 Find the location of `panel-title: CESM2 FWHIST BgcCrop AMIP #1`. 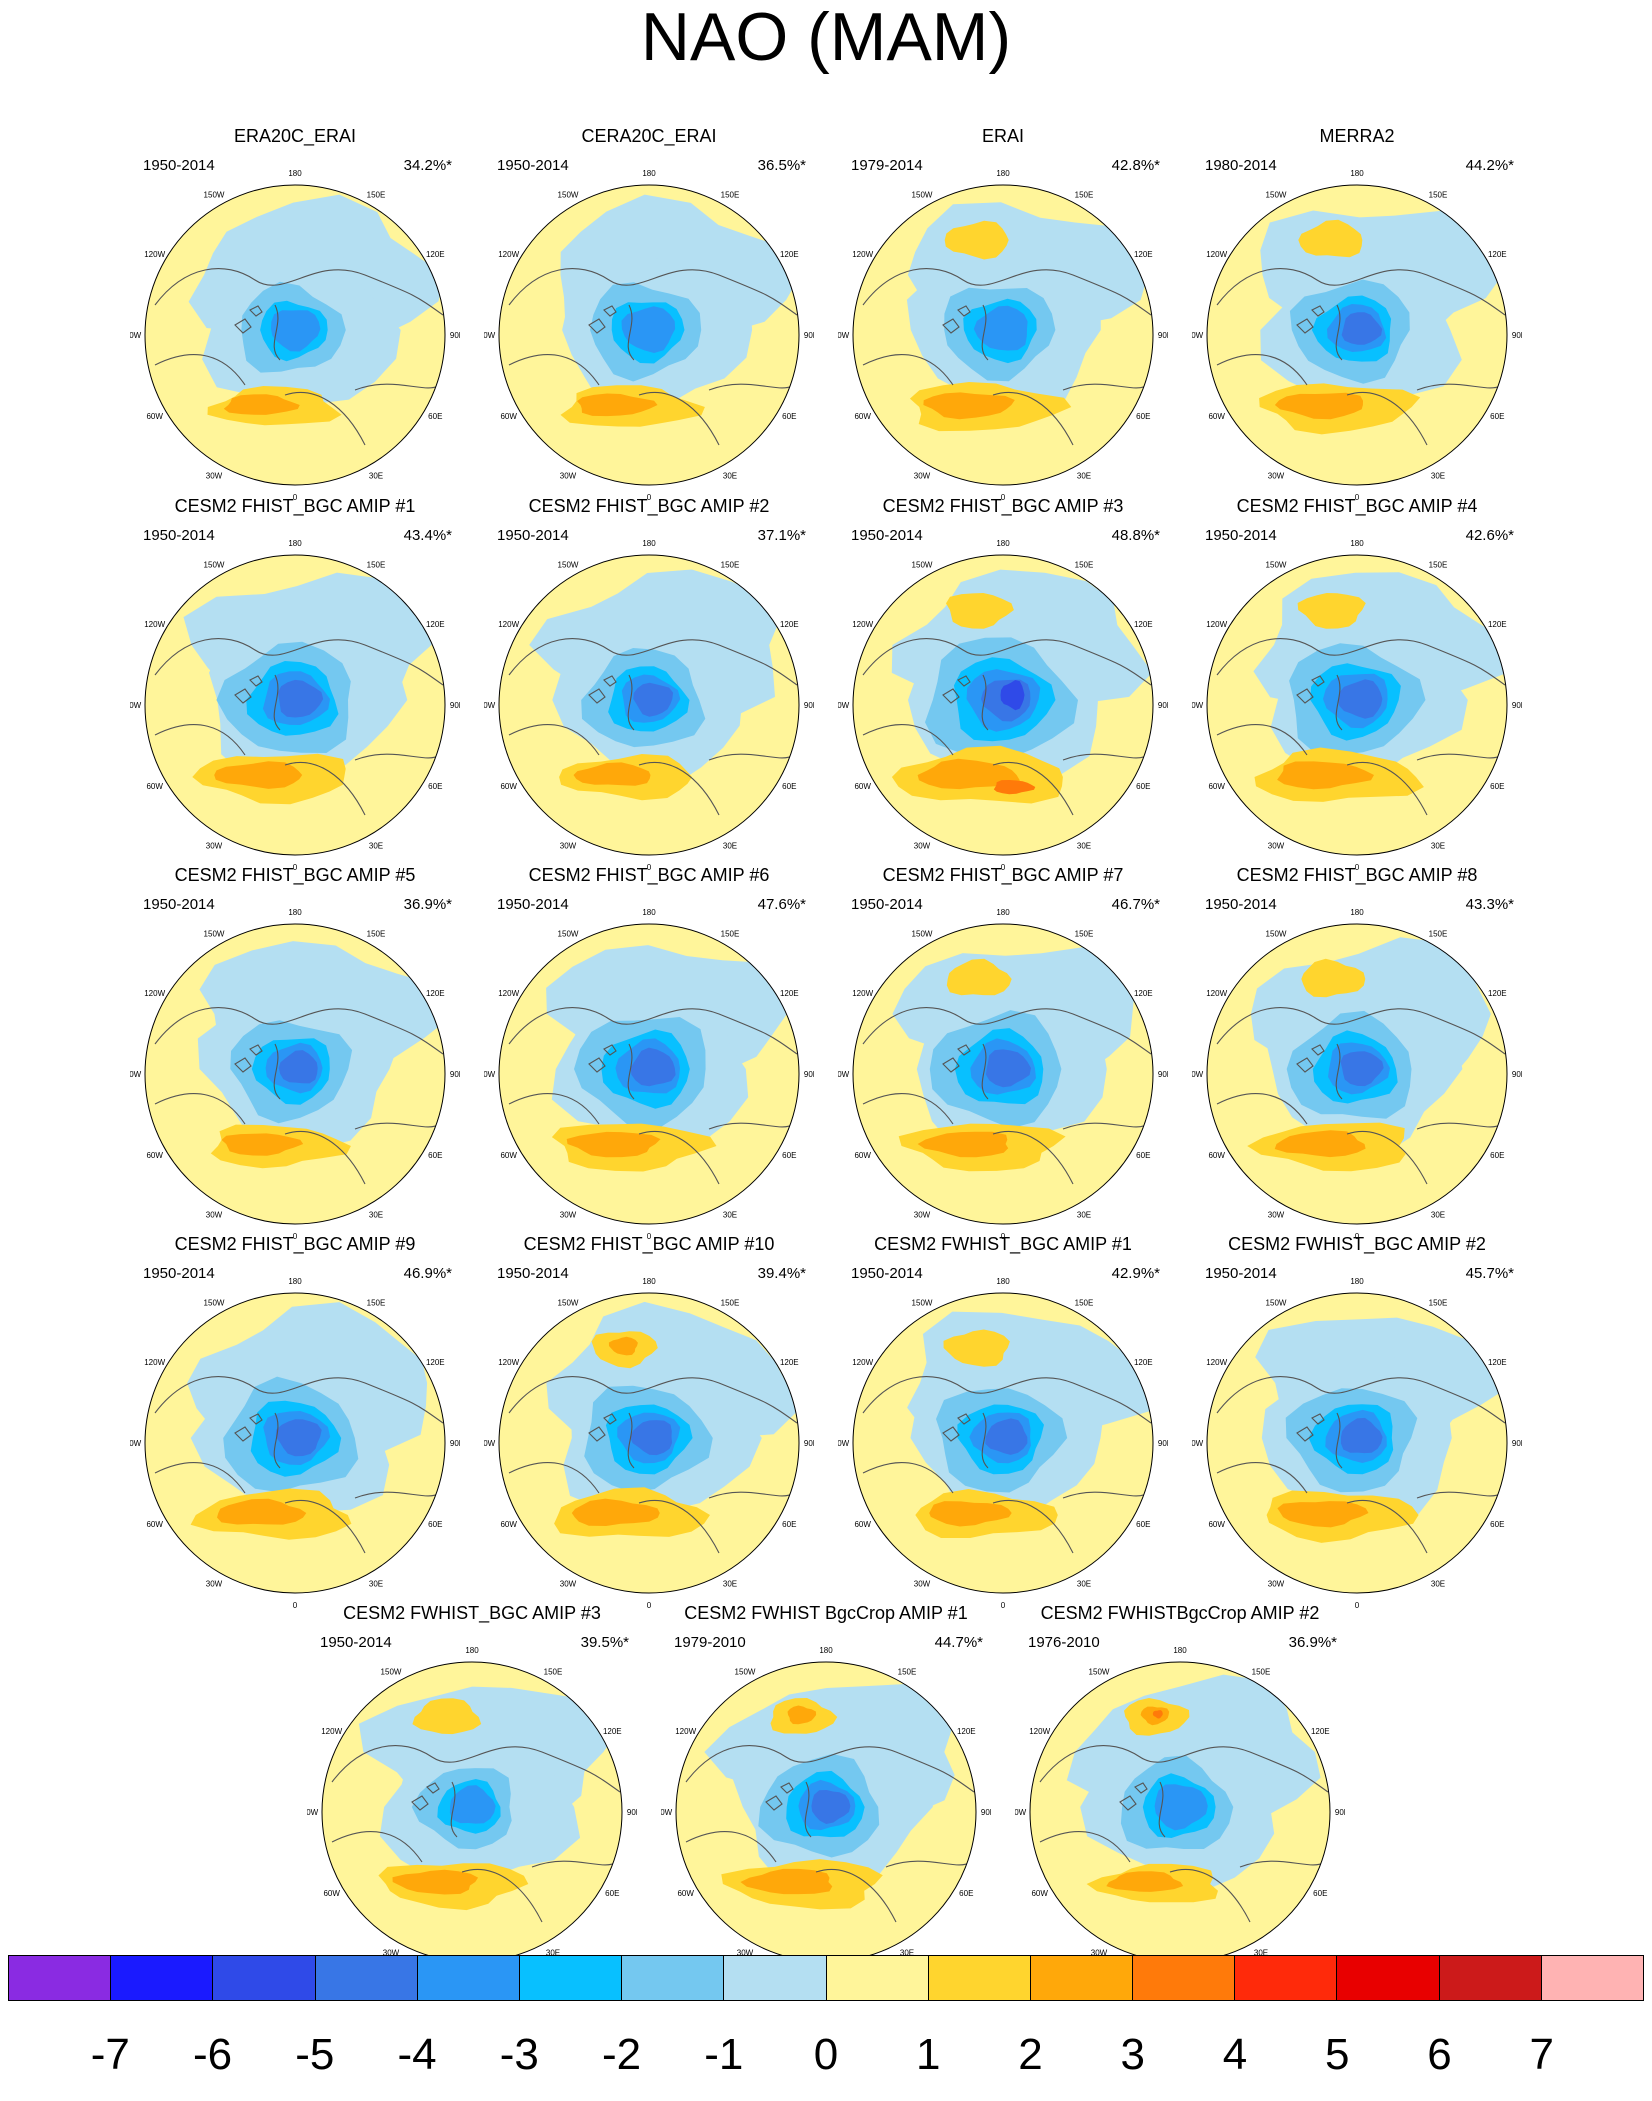

panel-title: CESM2 FWHIST BgcCrop AMIP #1 is located at coordinates (826, 1613).